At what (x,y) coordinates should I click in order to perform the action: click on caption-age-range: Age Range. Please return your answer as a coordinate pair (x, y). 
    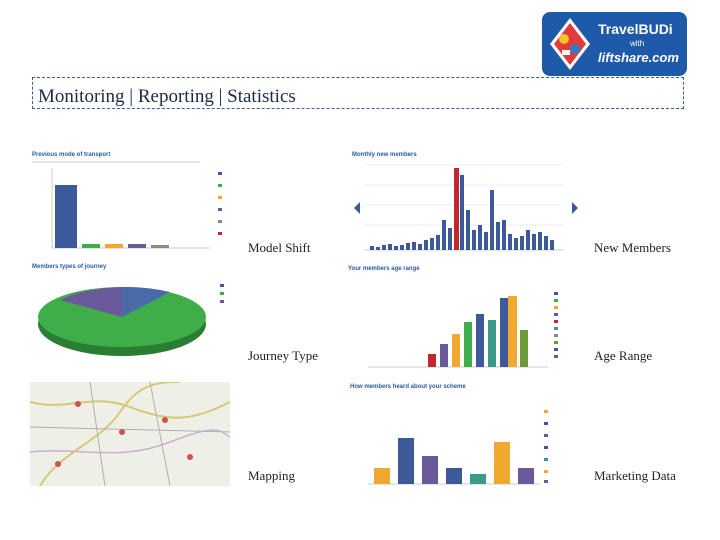
    Looking at the image, I should click on (623, 355).